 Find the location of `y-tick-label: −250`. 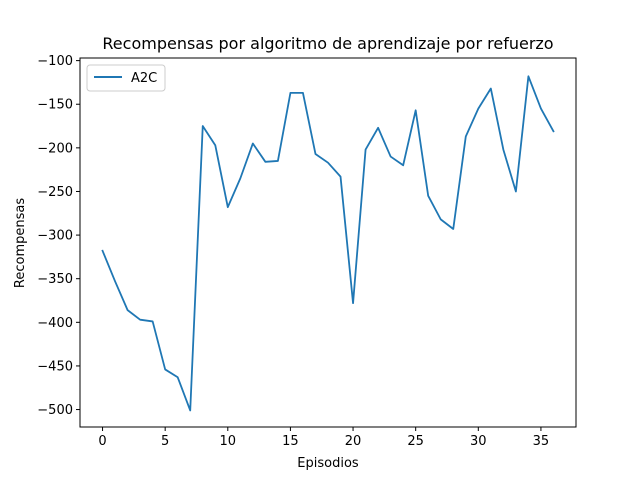

y-tick-label: −250 is located at coordinates (55, 192).